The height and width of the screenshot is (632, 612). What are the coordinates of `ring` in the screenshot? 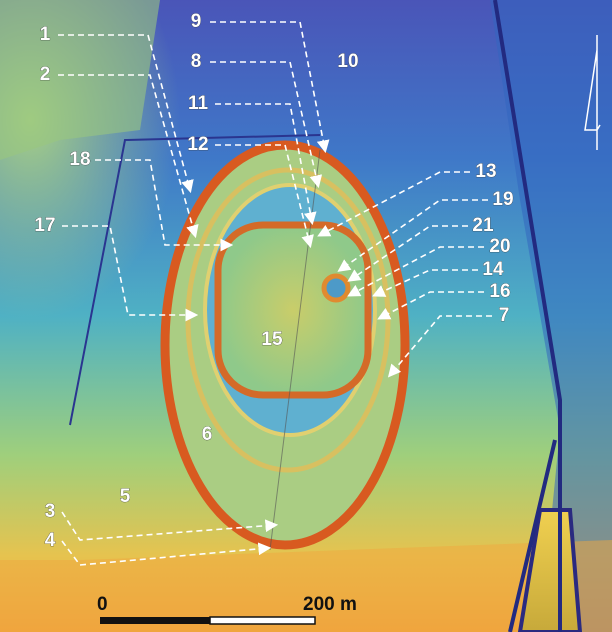 It's located at (336, 288).